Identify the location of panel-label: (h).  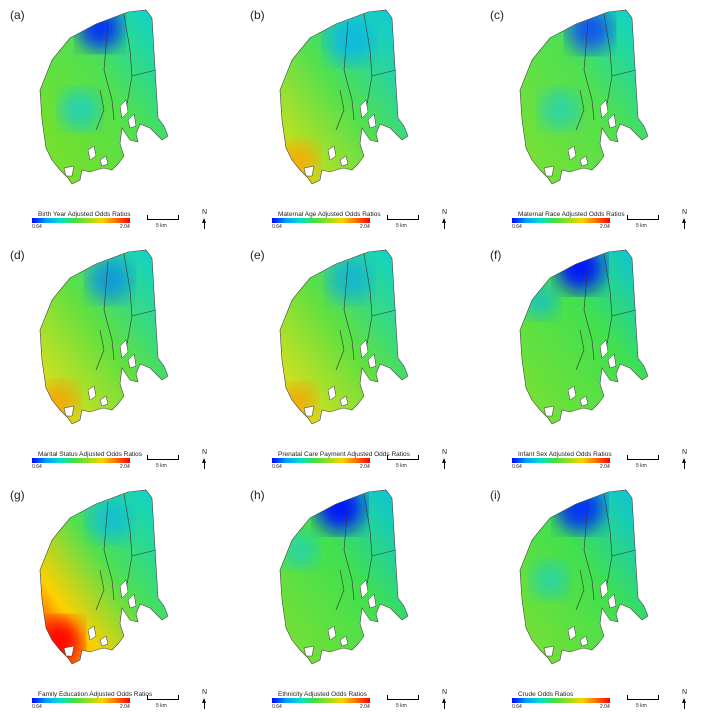
(257, 495).